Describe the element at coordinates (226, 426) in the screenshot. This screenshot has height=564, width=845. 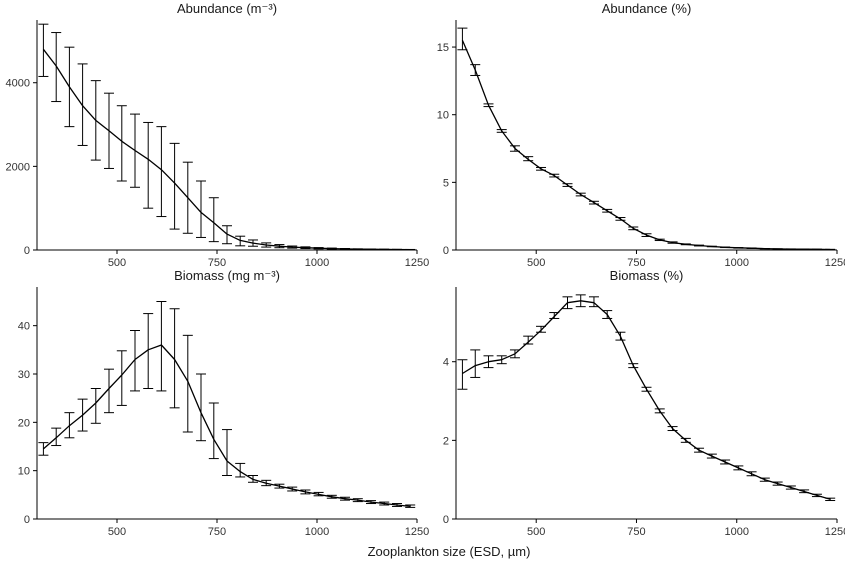
I see `series-line` at that location.